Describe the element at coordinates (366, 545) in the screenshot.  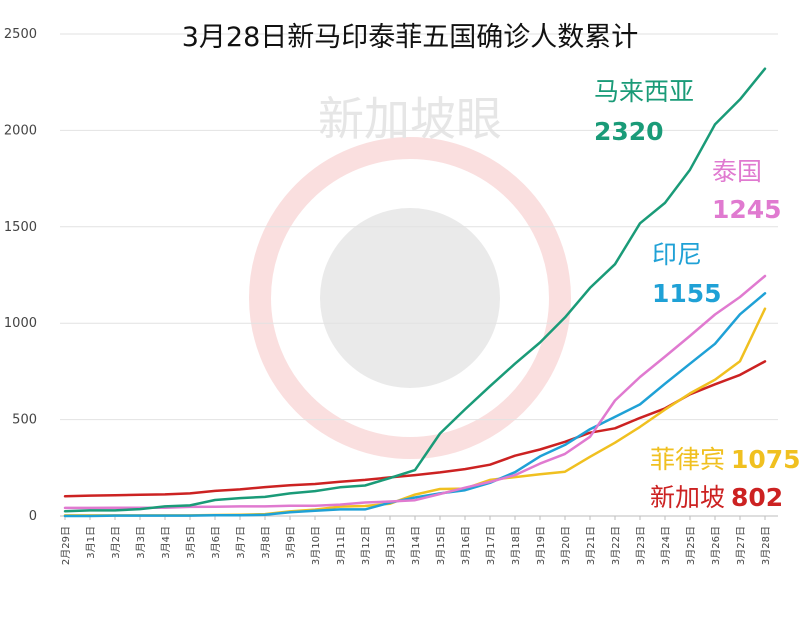
I see `x-tick-label: 3月12日` at that location.